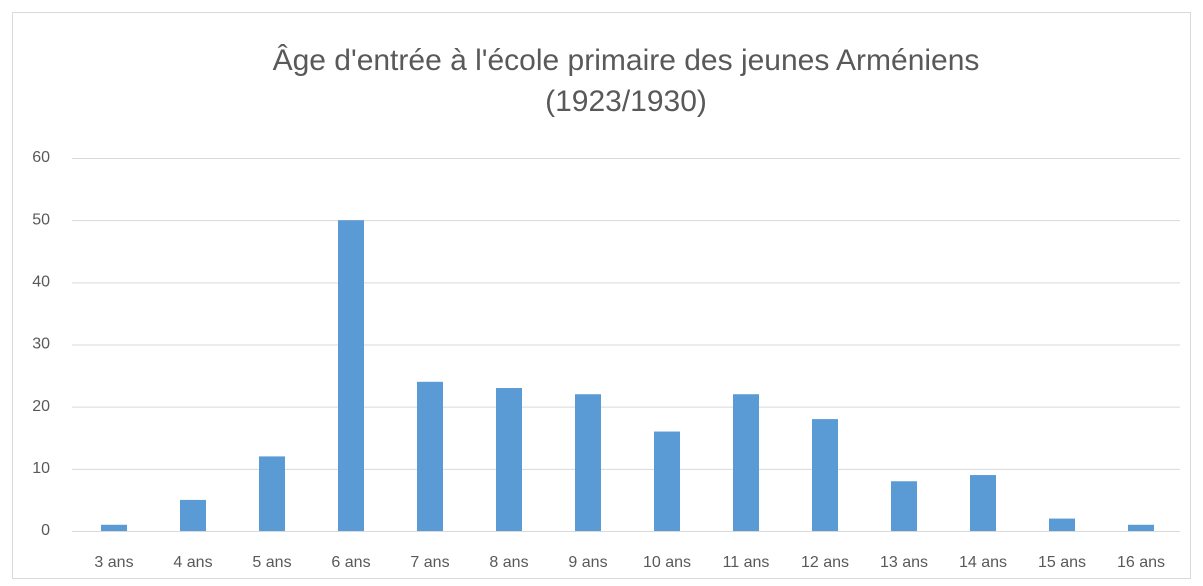 Image resolution: width=1203 pixels, height=586 pixels. Describe the element at coordinates (41, 344) in the screenshot. I see `y-tick-label: 30` at that location.